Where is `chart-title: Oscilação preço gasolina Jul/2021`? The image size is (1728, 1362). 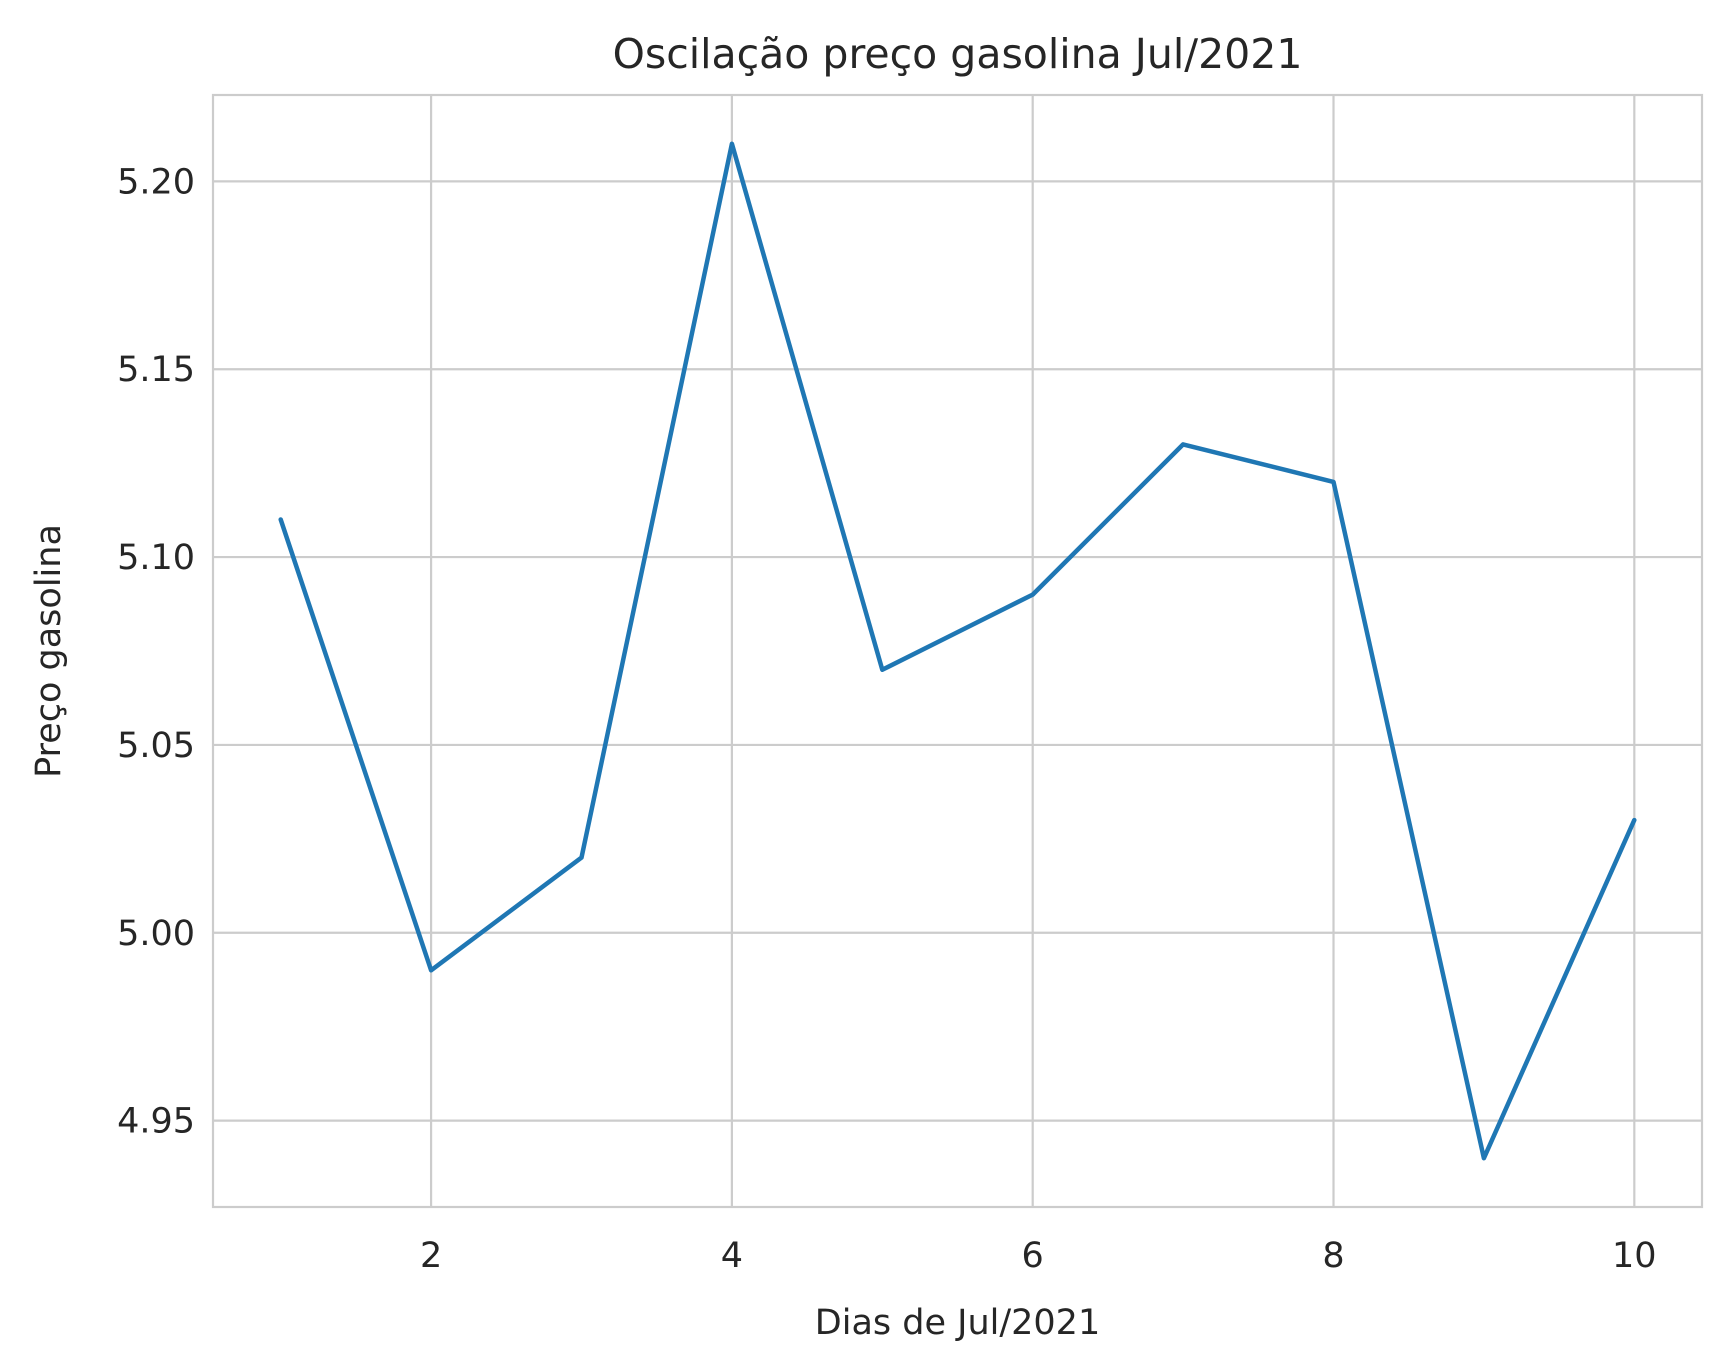 chart-title: Oscilação preço gasolina Jul/2021 is located at coordinates (958, 54).